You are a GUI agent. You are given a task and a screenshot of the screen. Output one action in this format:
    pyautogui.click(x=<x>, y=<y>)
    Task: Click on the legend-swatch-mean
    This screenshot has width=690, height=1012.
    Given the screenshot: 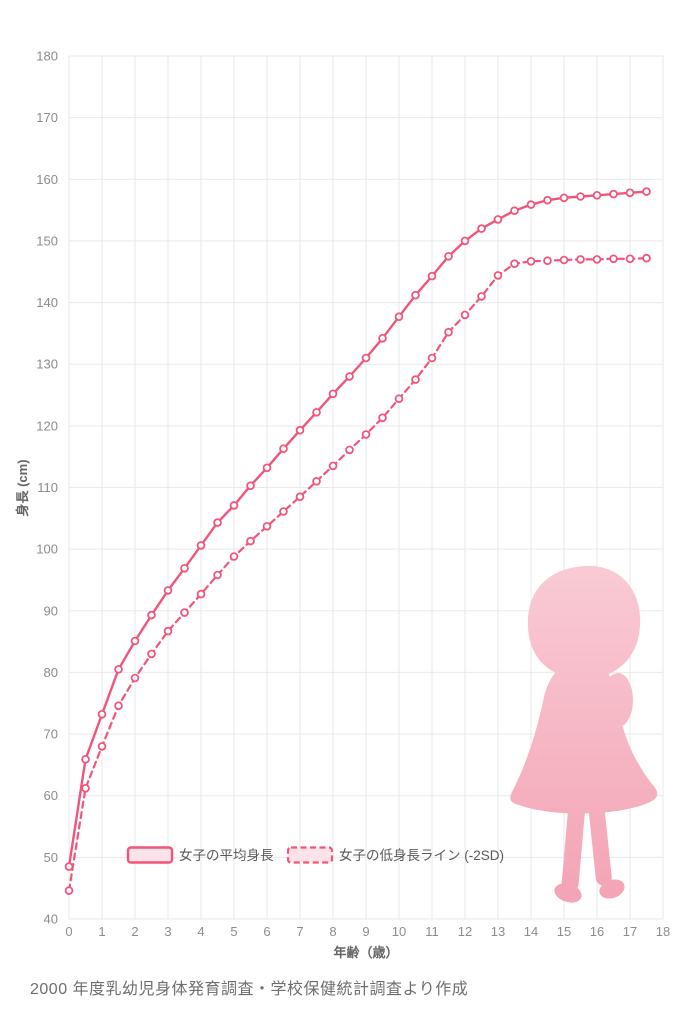 What is the action you would take?
    pyautogui.click(x=150, y=855)
    